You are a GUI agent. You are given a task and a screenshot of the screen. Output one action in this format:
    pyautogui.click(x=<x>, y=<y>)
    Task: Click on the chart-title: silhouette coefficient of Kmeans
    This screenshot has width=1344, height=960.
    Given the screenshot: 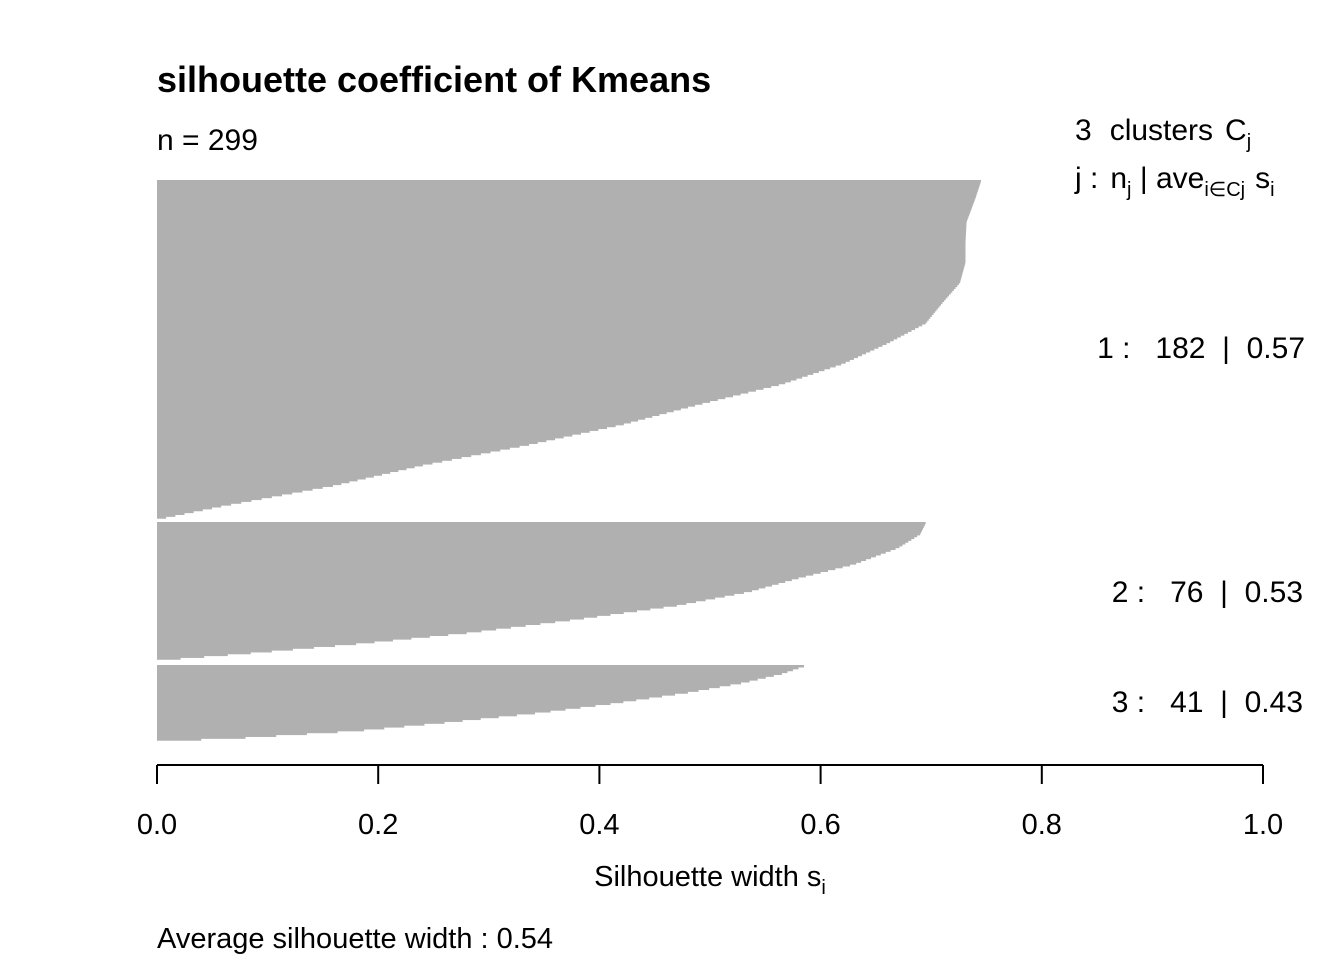 What is the action you would take?
    pyautogui.click(x=434, y=79)
    